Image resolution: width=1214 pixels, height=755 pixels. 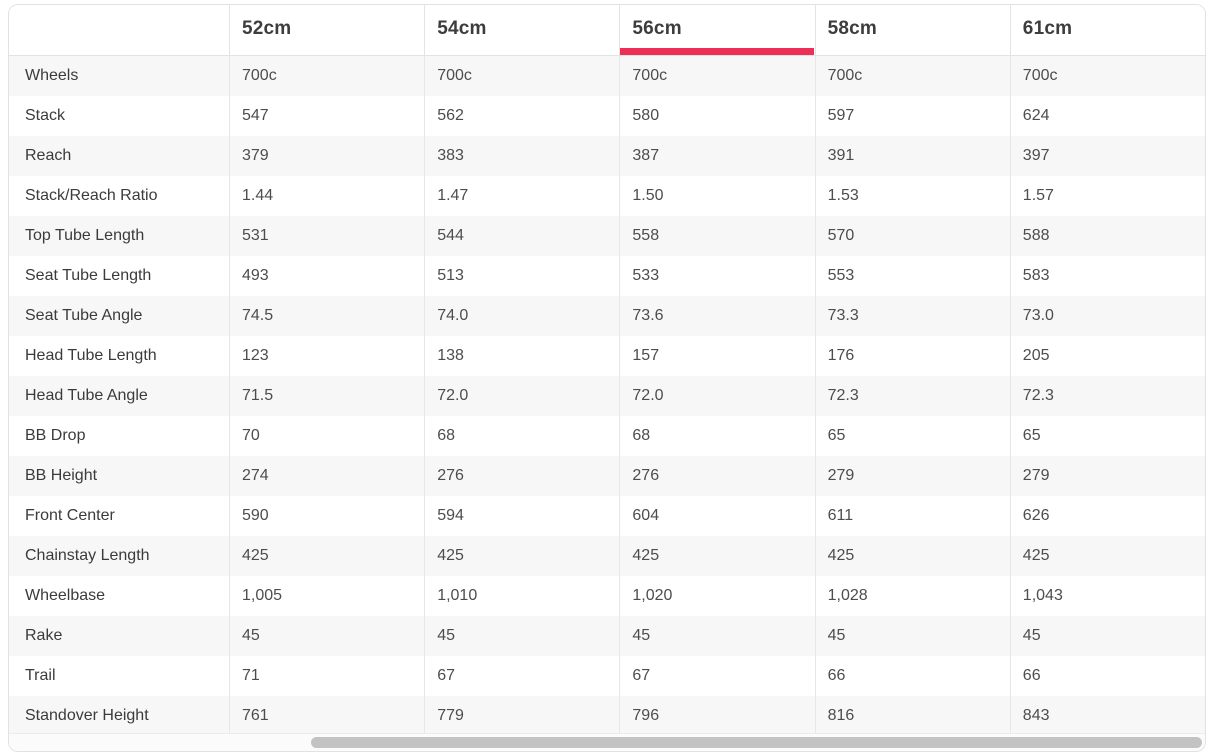 I want to click on geometry-value-cell: 1.50, so click(x=717, y=196).